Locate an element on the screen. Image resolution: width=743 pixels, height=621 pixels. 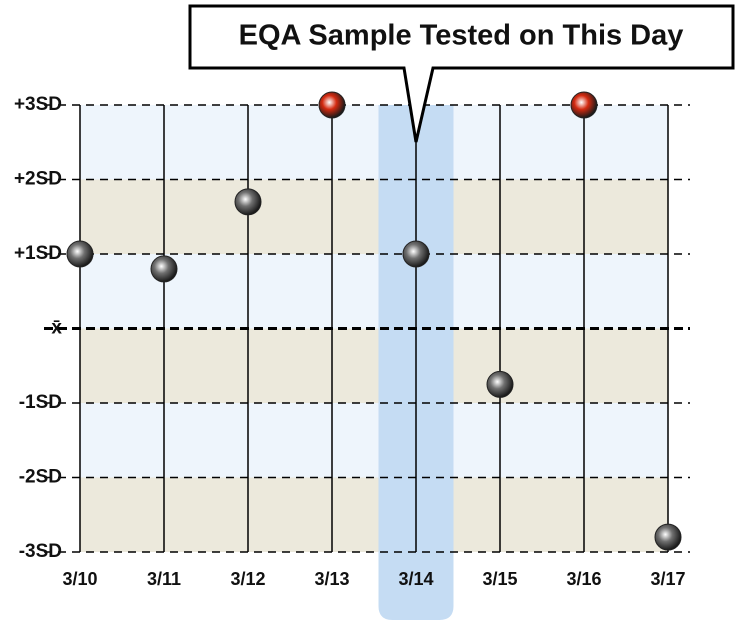
y-tick-label: -3SD is located at coordinates (40, 551).